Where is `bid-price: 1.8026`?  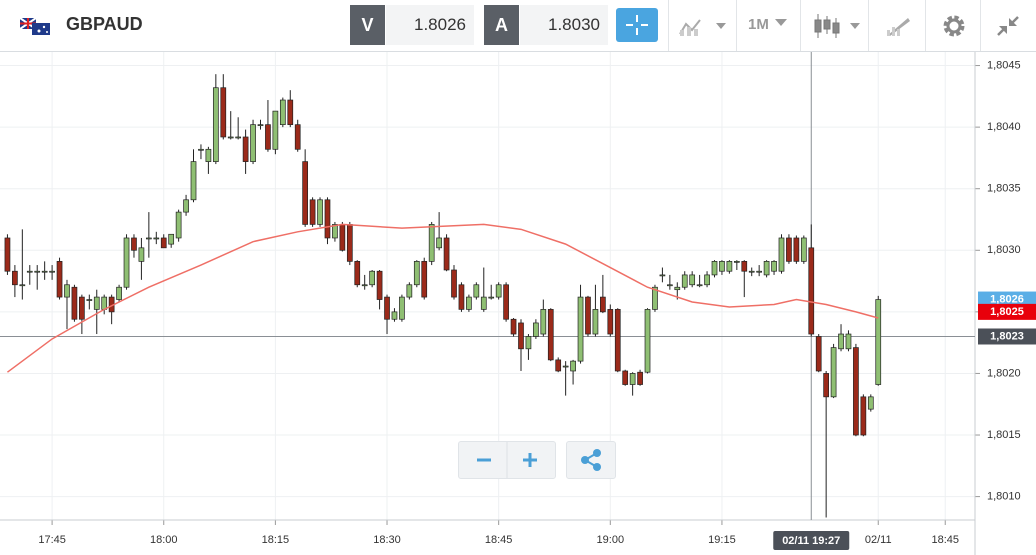
bid-price: 1.8026 is located at coordinates (430, 25).